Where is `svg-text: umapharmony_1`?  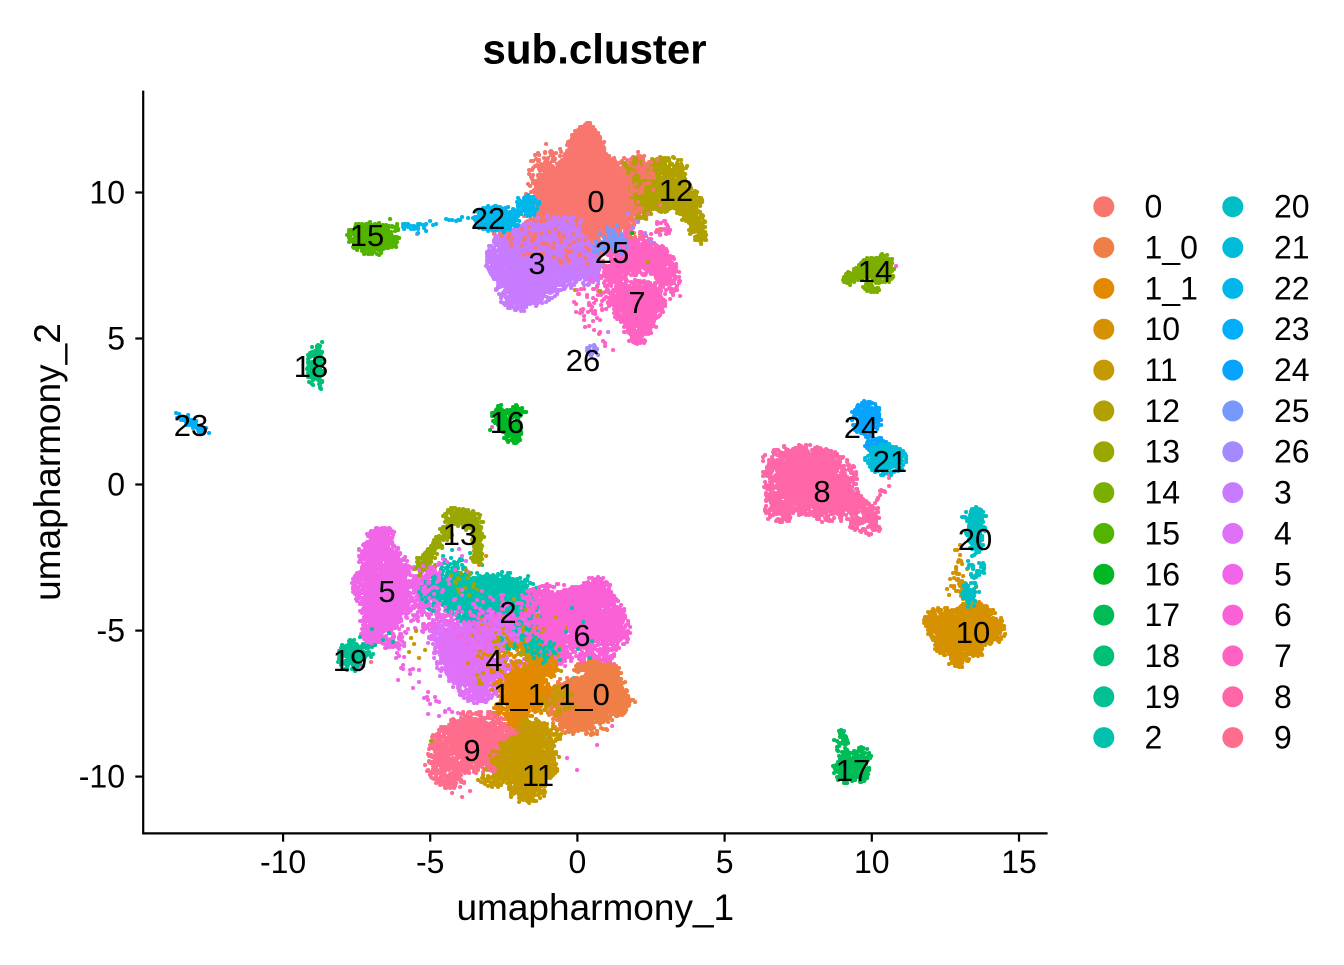
svg-text: umapharmony_1 is located at coordinates (595, 907).